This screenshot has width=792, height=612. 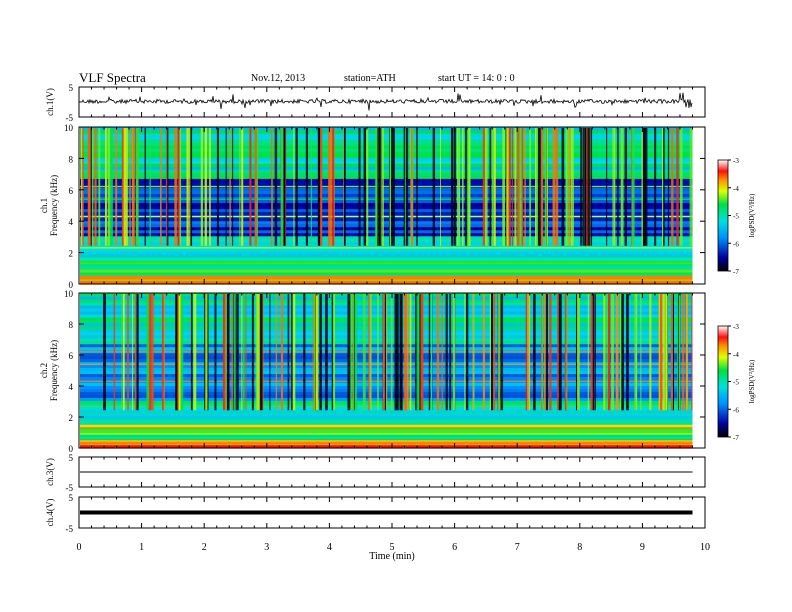 I want to click on ch1-ylabel: ch.1(V), so click(x=50, y=102).